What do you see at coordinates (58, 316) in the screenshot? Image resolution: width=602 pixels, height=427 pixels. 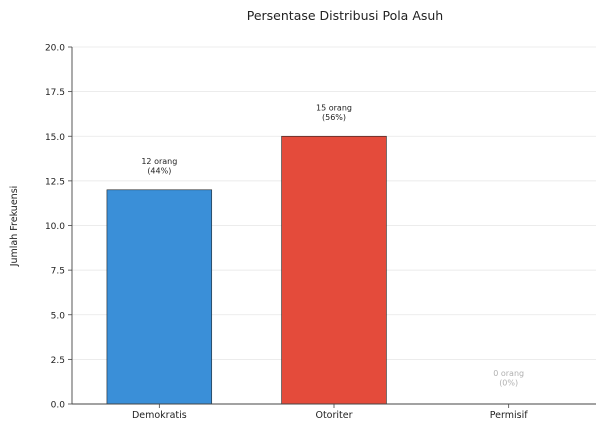 I see `y-tick-label: 5.0` at bounding box center [58, 316].